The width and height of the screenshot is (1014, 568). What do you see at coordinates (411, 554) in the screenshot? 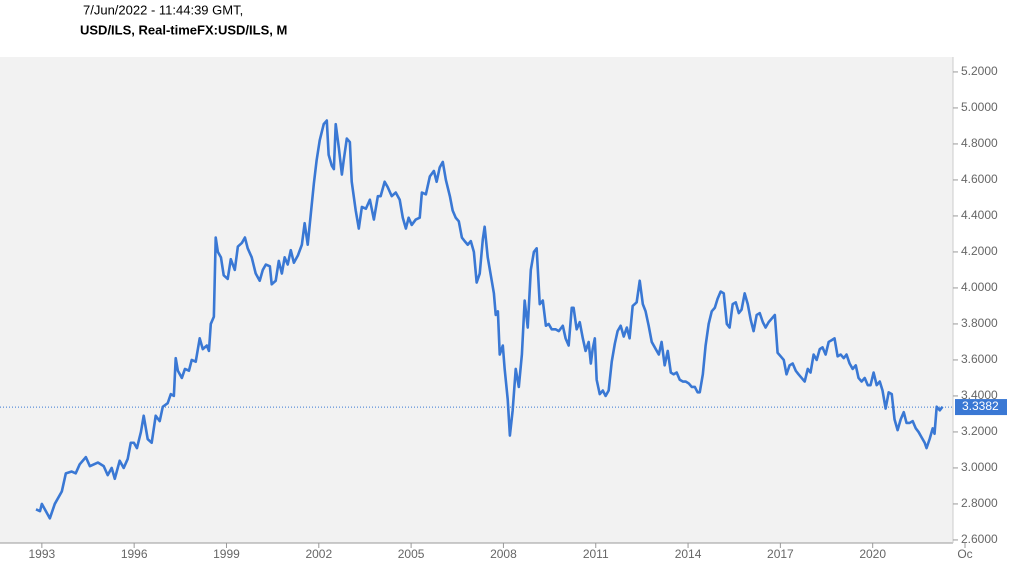
I see `x-tick-label: 2005` at bounding box center [411, 554].